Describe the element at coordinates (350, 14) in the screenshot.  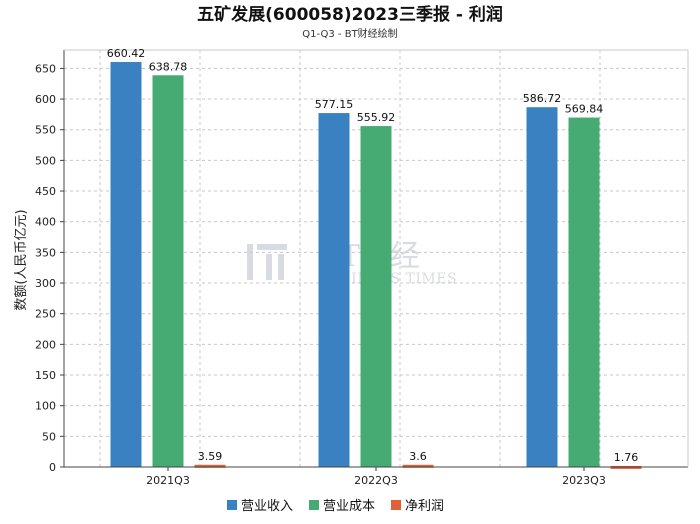
I see `chart-title: 五矿发展(600058)2023三季报 - 利润` at that location.